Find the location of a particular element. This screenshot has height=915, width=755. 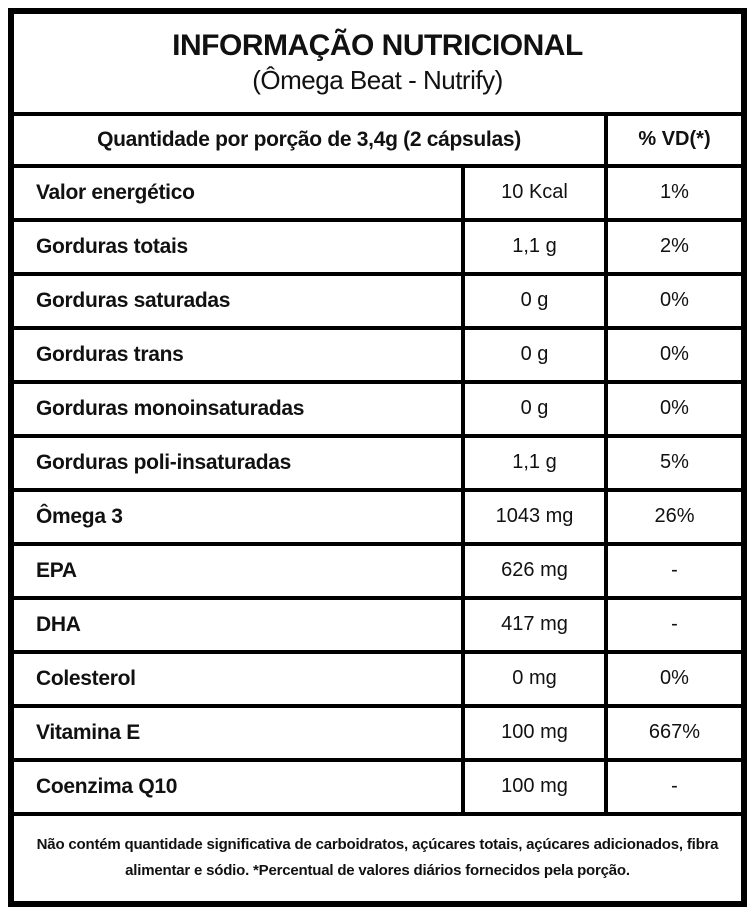

nutrient-amount: 10 Kcal is located at coordinates (532, 190).